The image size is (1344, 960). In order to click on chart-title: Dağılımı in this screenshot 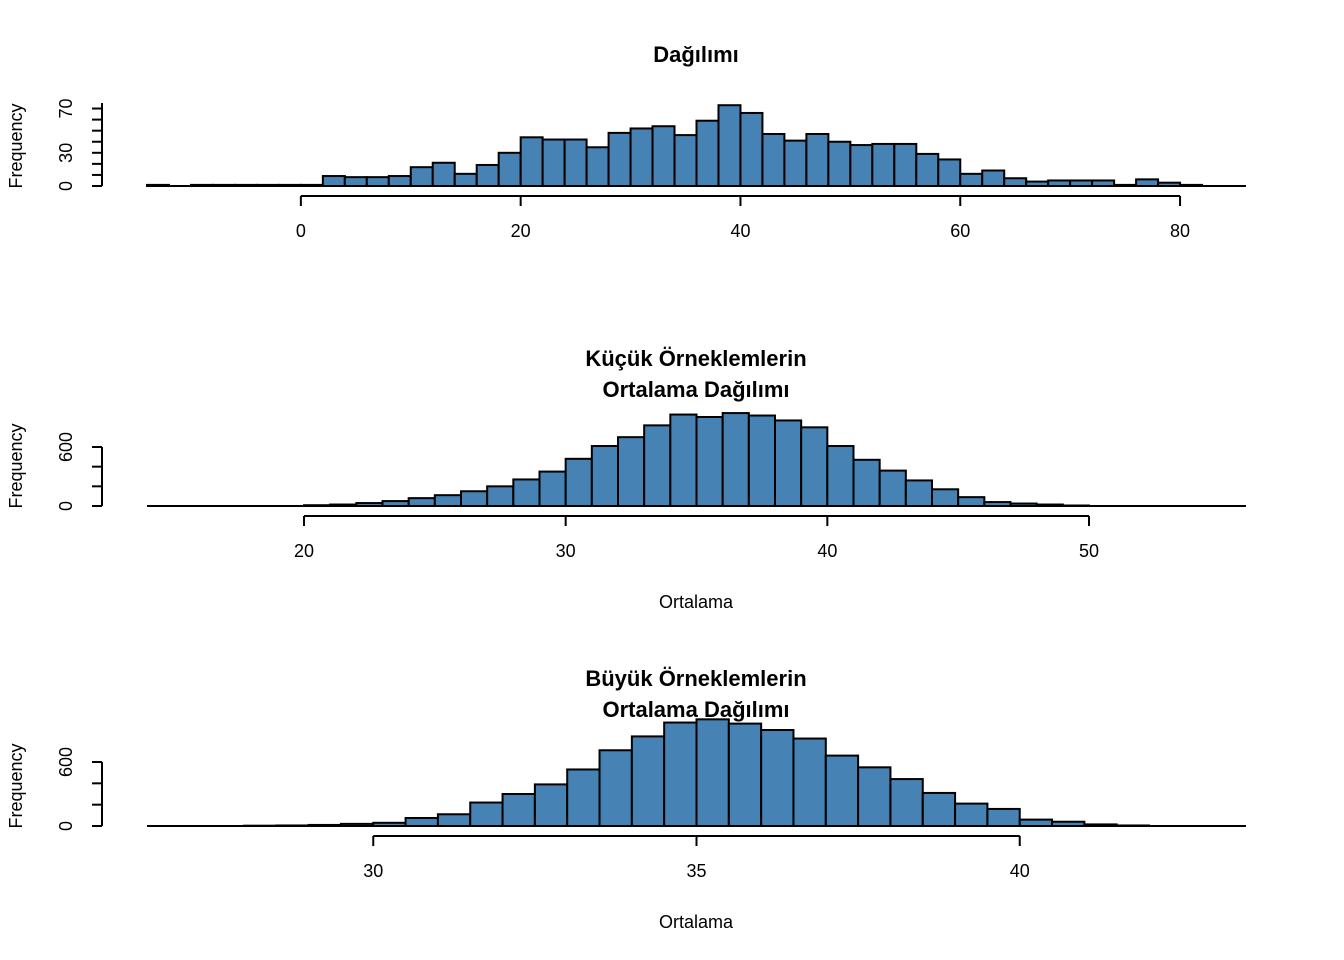, I will do `click(696, 54)`.